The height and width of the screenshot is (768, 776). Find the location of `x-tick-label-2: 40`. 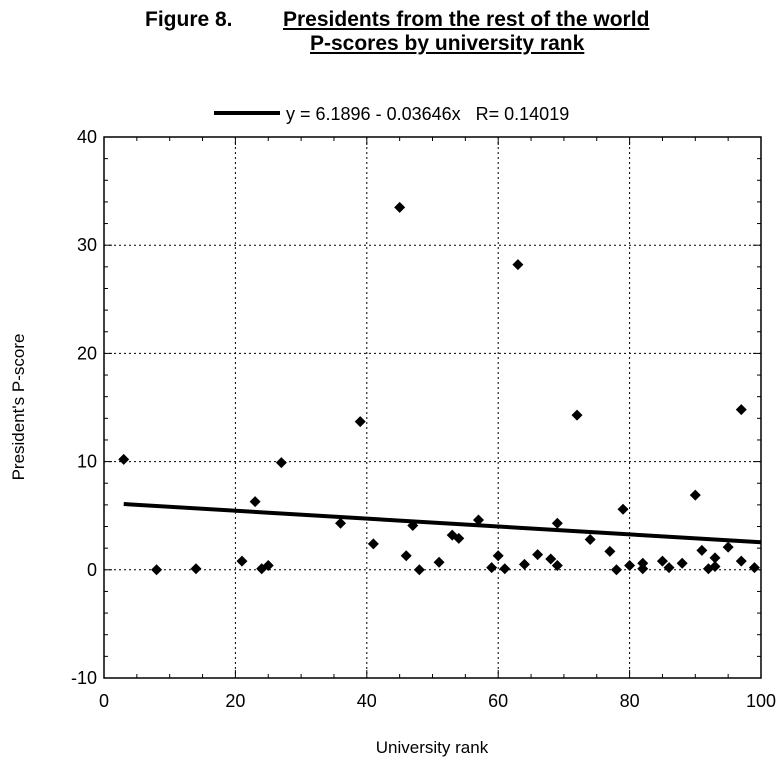

x-tick-label-2: 40 is located at coordinates (367, 701).